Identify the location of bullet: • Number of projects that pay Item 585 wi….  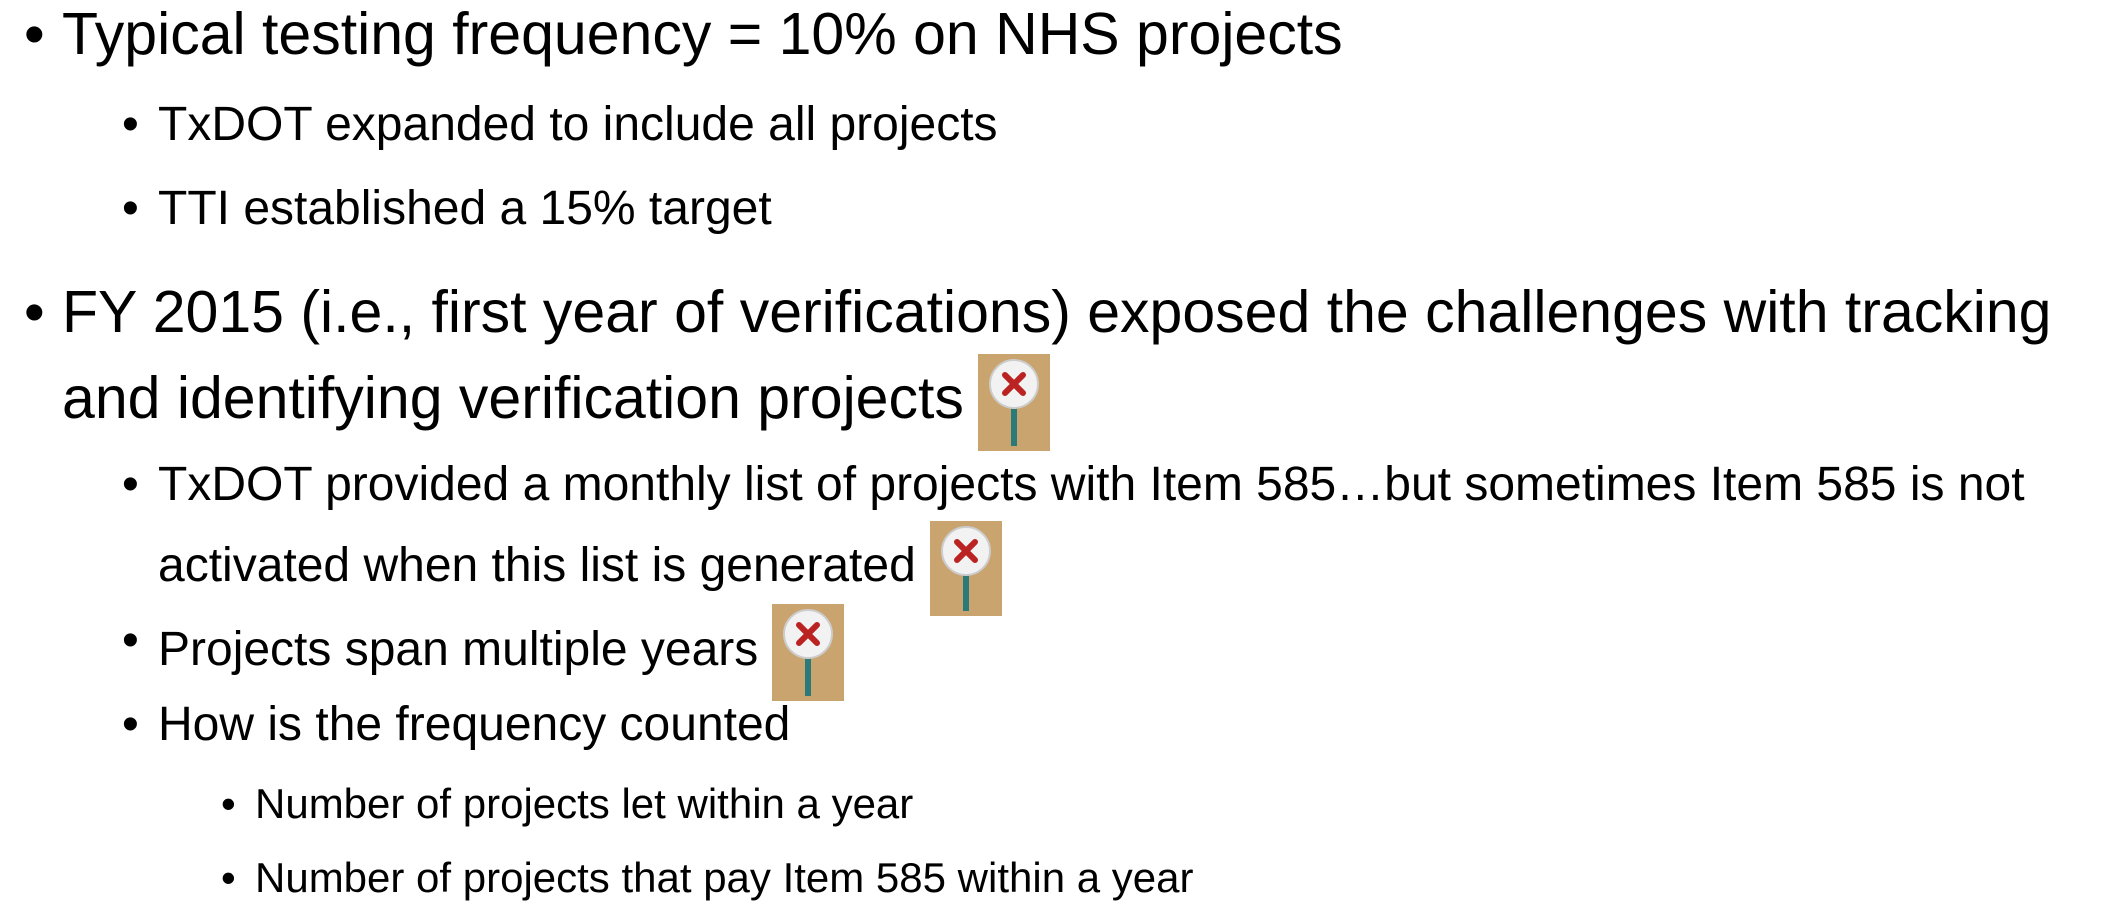
(1159, 878).